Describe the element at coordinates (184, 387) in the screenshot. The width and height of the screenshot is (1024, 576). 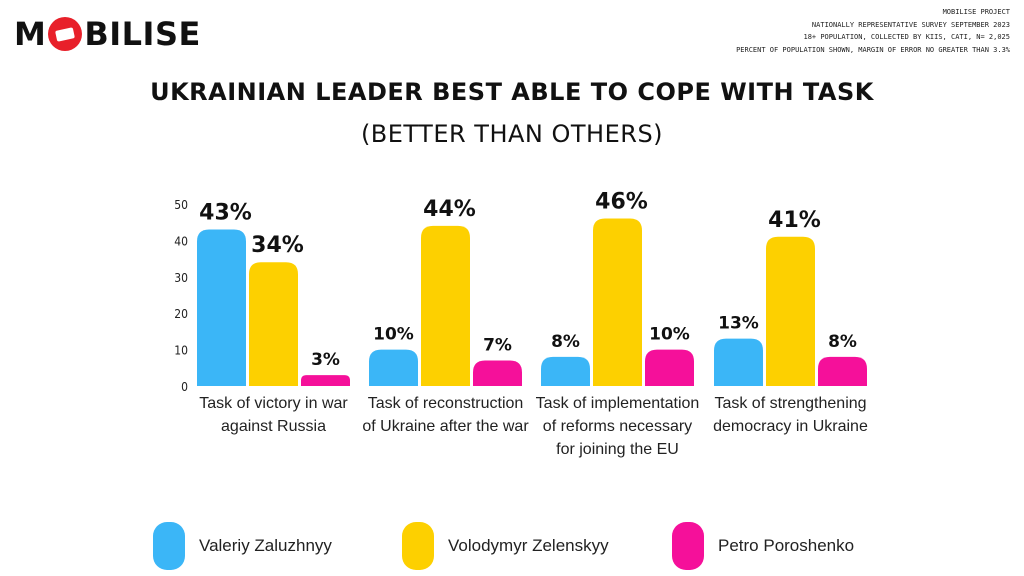
I see `y-tick-label: 0` at that location.